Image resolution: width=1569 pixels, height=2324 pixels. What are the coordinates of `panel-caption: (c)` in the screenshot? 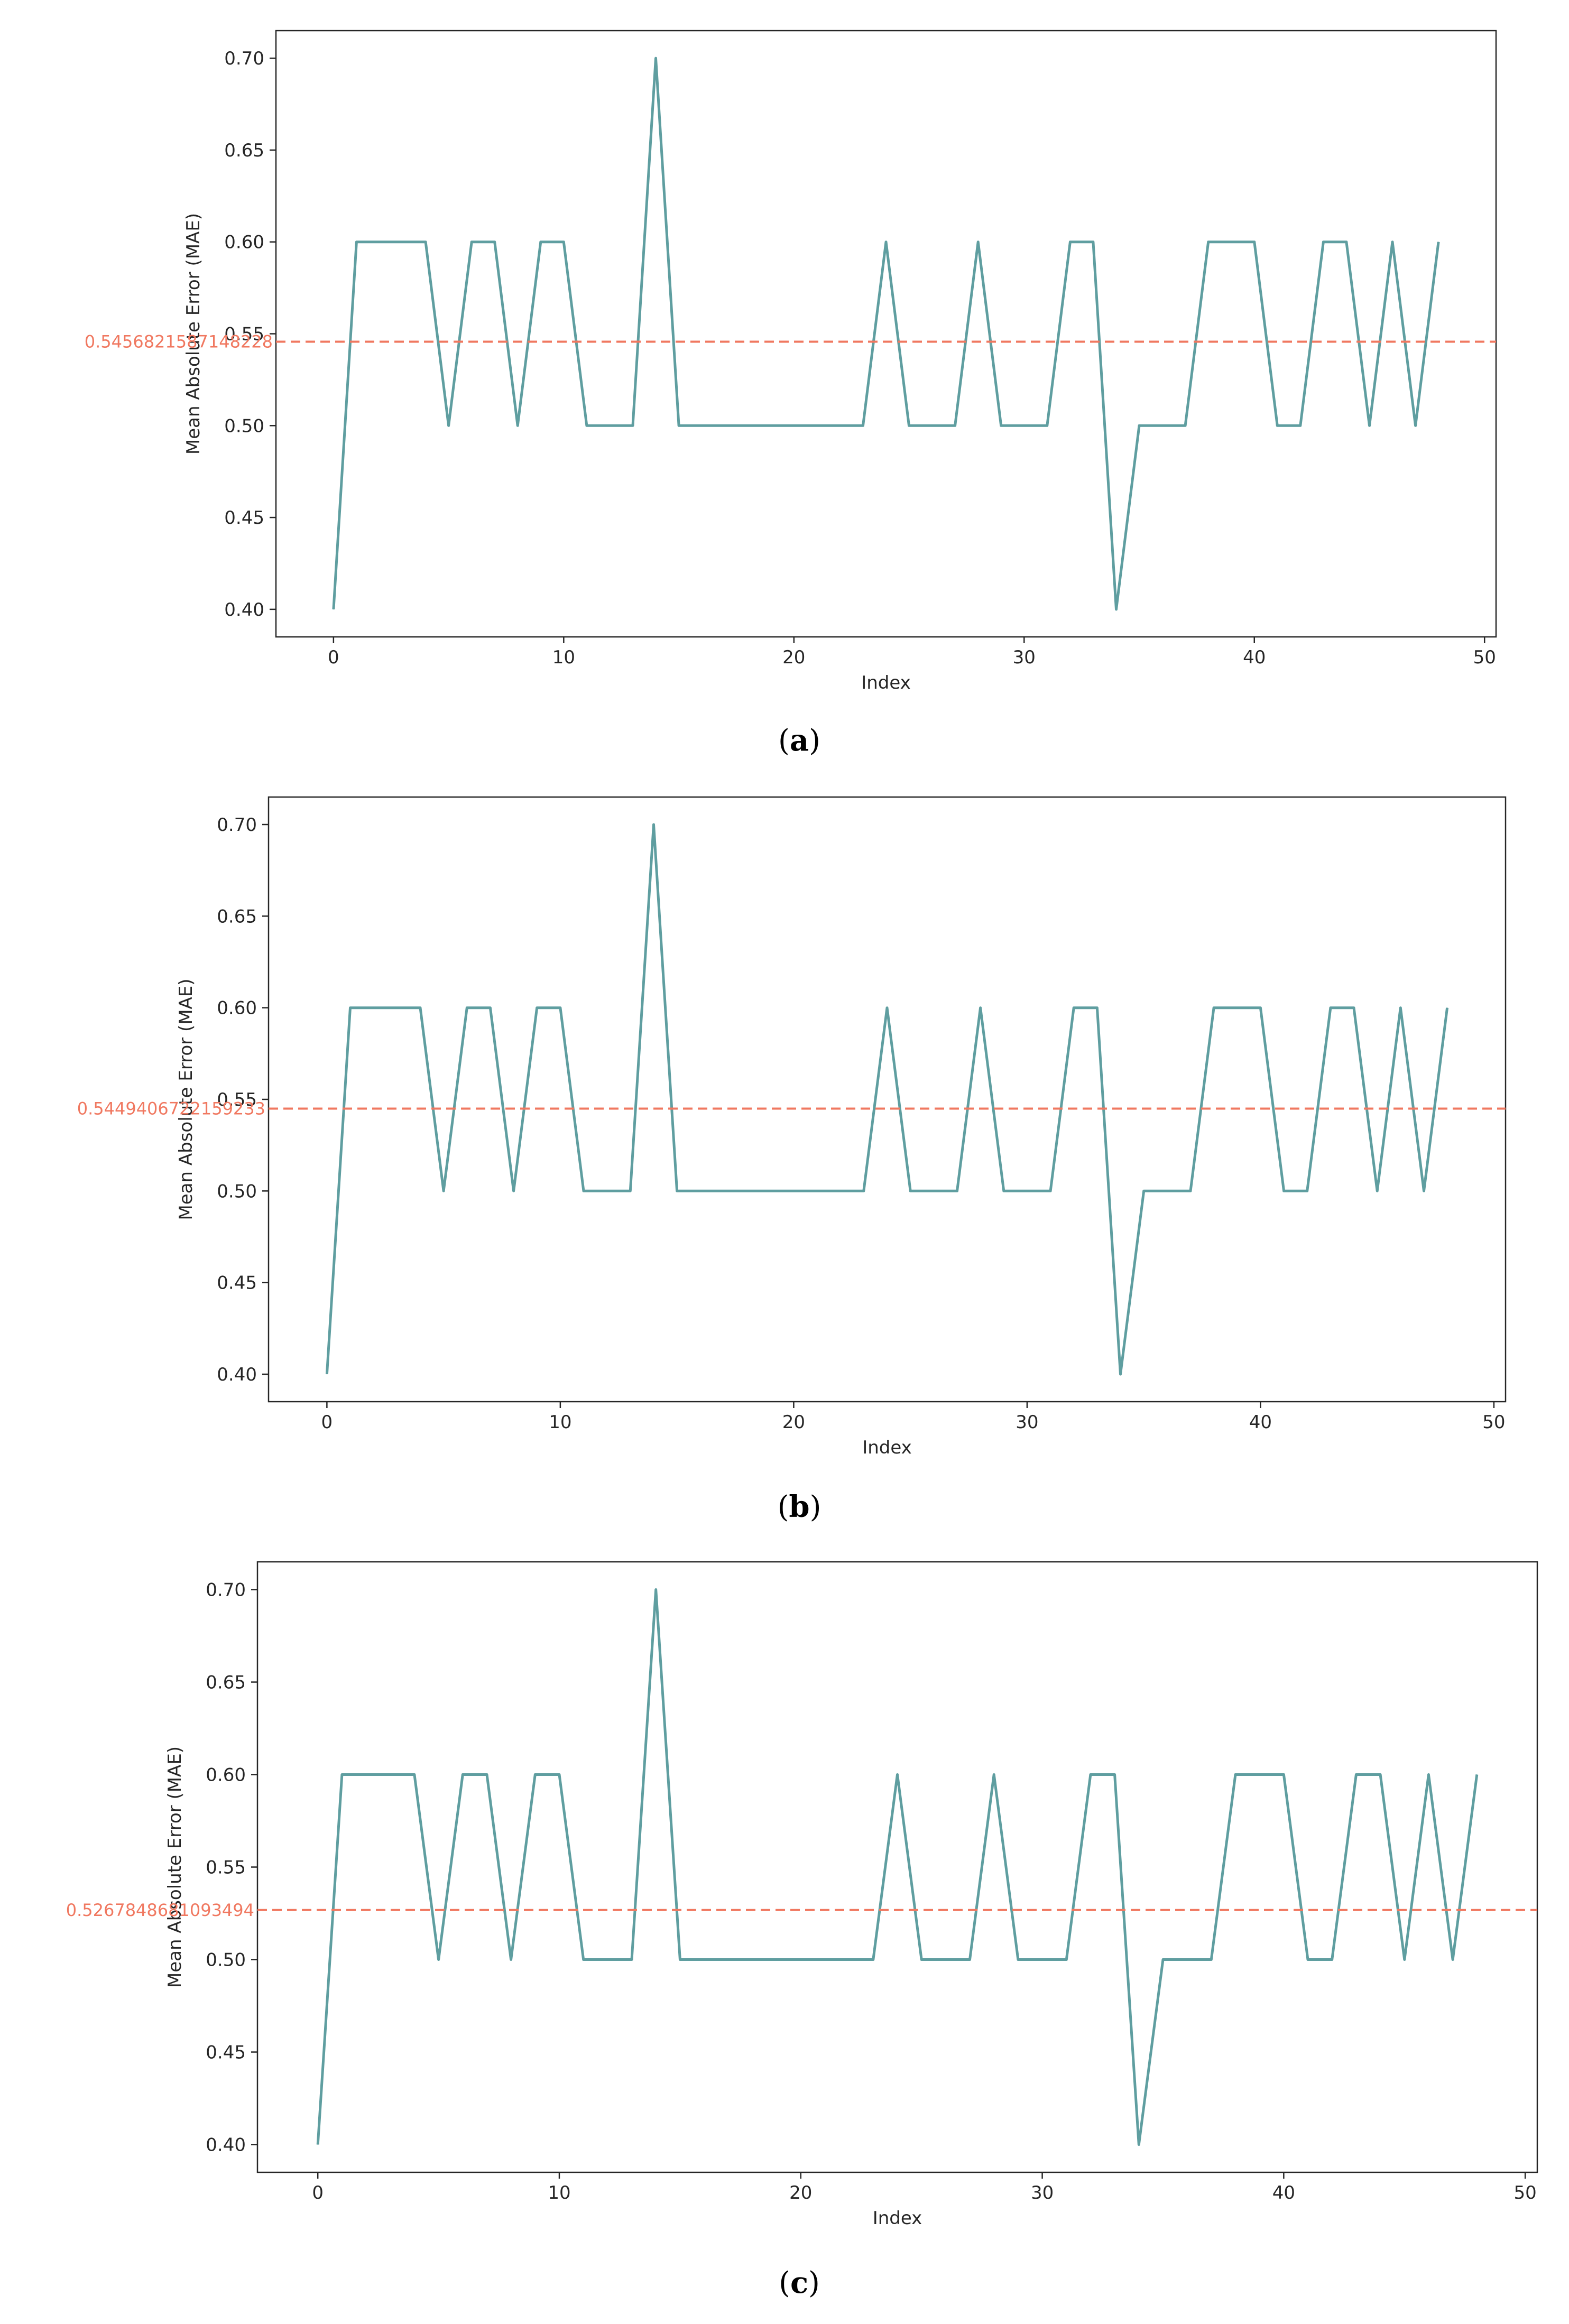 It's located at (799, 2282).